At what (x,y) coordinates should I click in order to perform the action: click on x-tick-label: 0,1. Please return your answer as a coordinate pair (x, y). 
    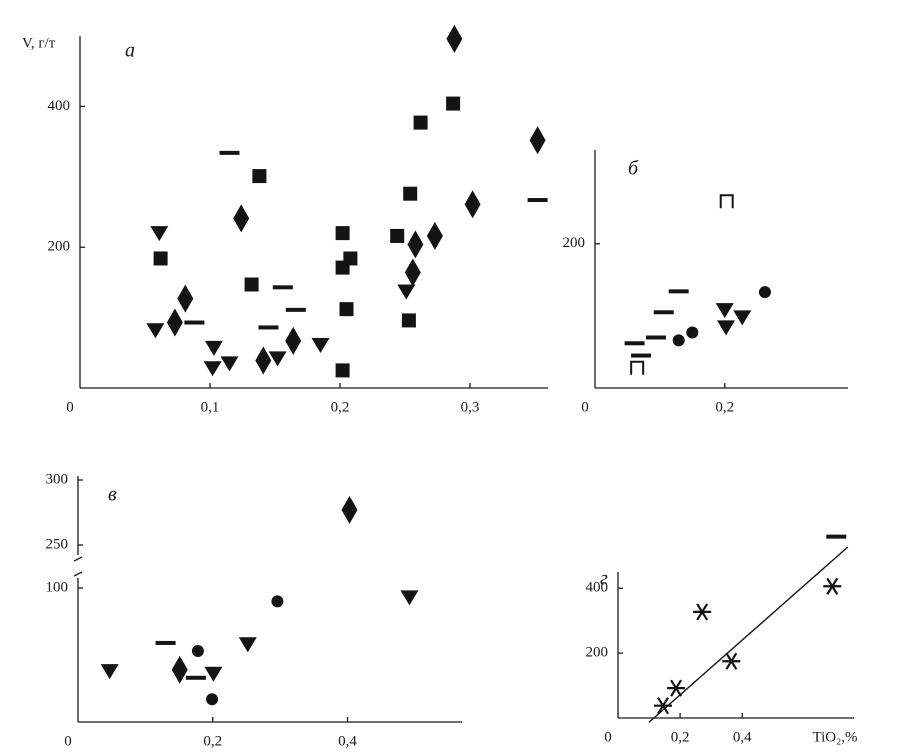
    Looking at the image, I should click on (210, 407).